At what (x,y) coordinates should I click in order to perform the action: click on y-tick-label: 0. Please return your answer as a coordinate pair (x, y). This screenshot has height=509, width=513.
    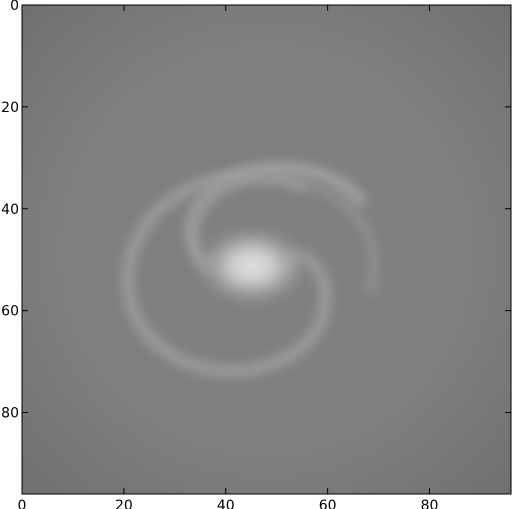
    Looking at the image, I should click on (14, 7).